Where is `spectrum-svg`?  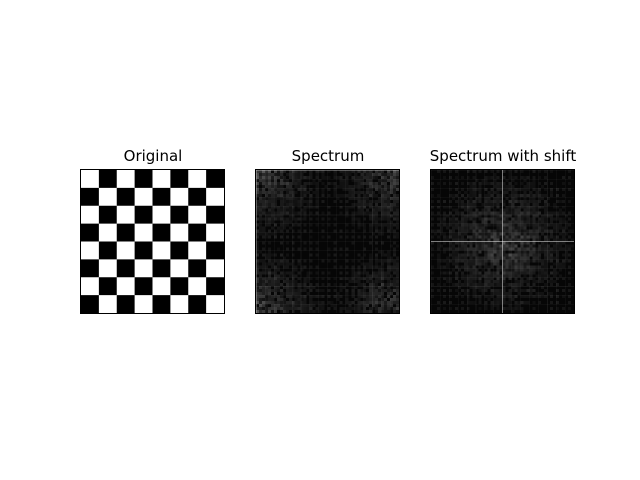
spectrum-svg is located at coordinates (327, 241).